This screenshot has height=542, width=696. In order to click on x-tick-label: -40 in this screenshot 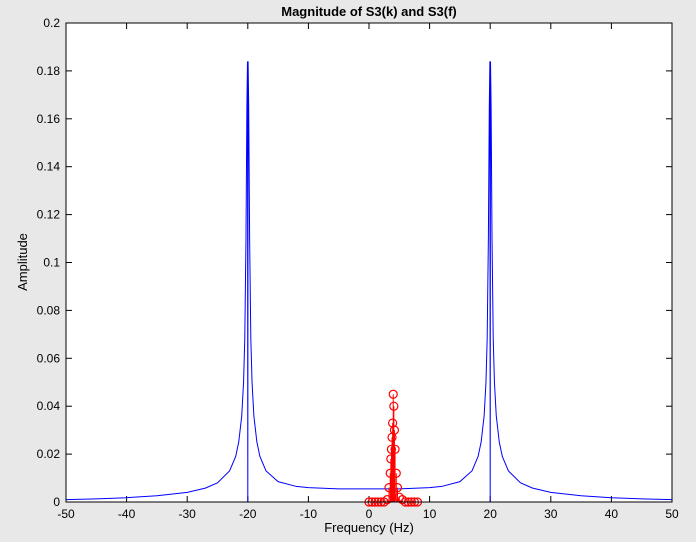, I will do `click(127, 514)`.